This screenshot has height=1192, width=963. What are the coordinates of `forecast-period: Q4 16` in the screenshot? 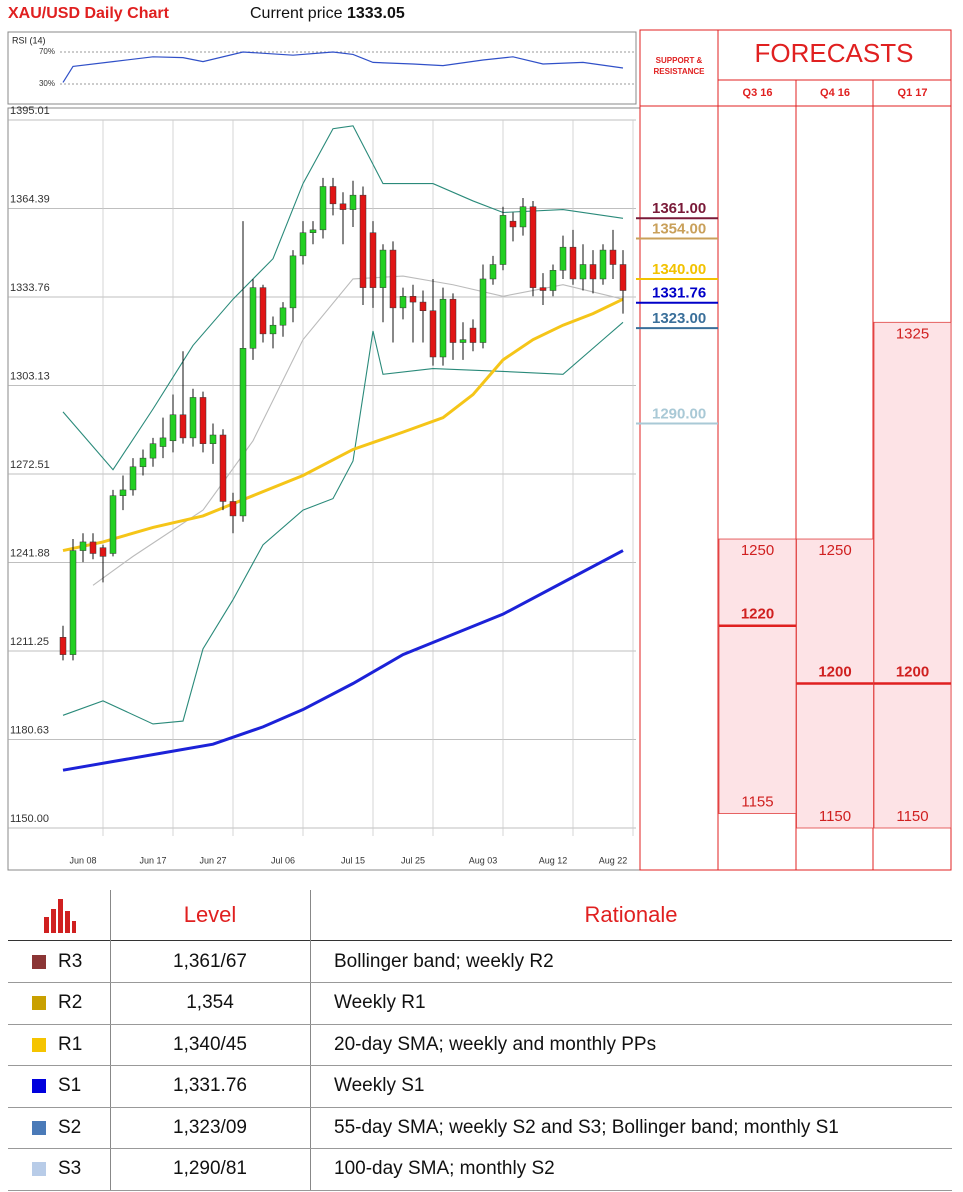 It's located at (835, 93).